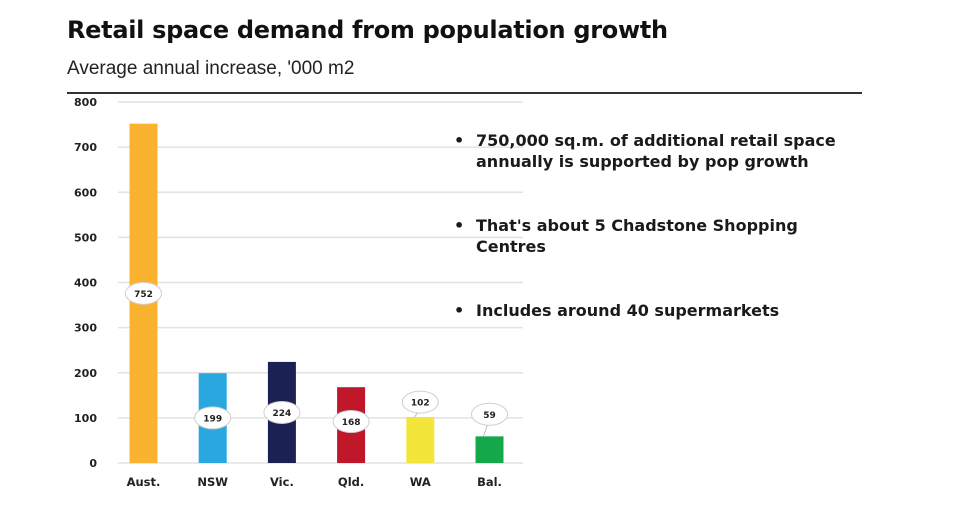  What do you see at coordinates (212, 482) in the screenshot?
I see `x-tick-label: NSW` at bounding box center [212, 482].